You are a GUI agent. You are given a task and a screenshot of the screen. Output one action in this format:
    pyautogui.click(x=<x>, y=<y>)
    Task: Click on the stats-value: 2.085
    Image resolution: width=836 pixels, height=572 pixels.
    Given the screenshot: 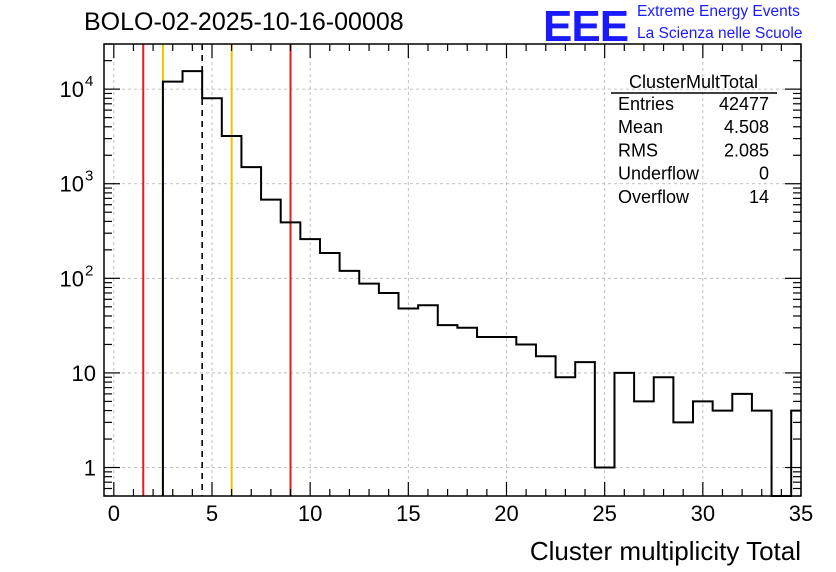 What is the action you would take?
    pyautogui.click(x=746, y=150)
    